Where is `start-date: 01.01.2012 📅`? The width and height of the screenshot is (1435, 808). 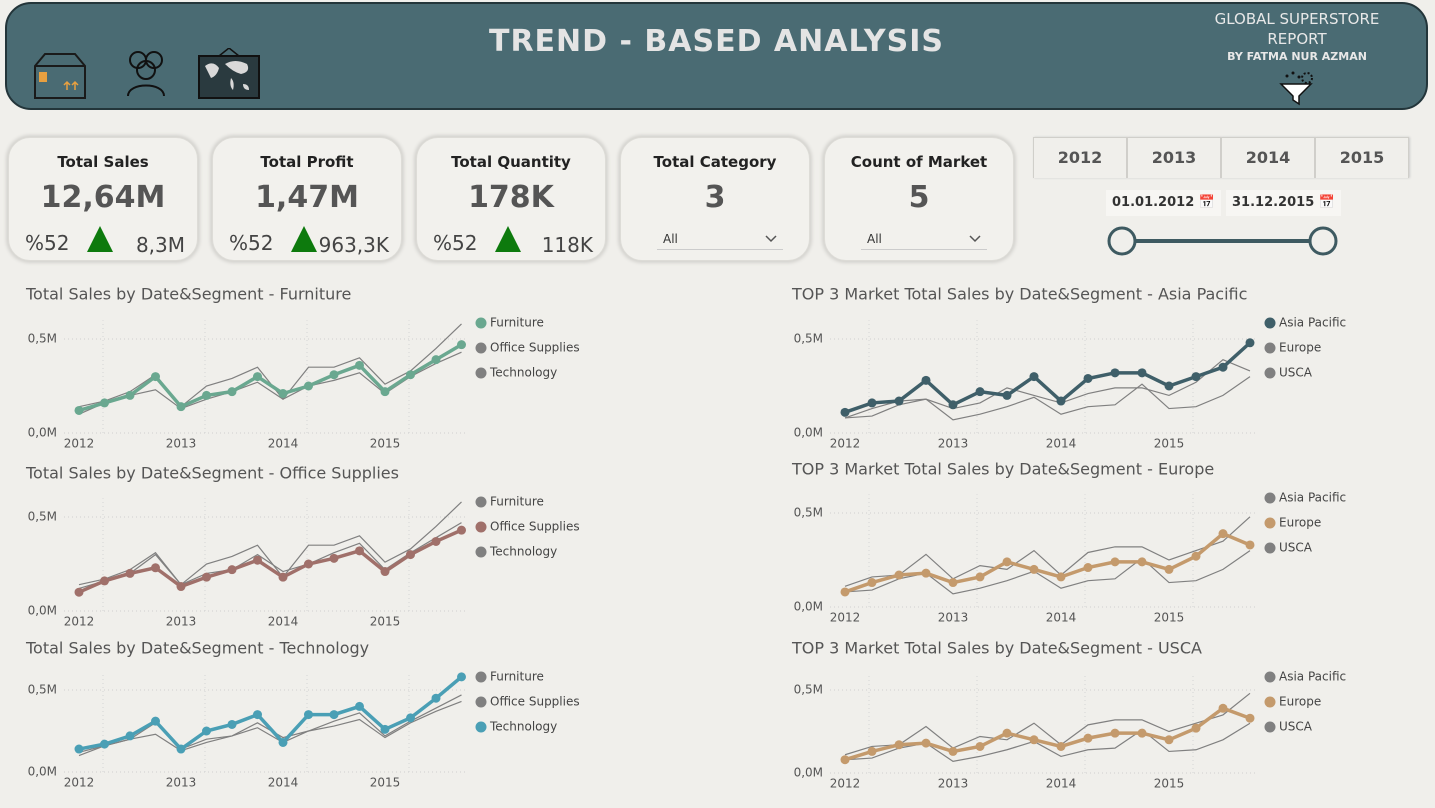 start-date: 01.01.2012 📅 is located at coordinates (1163, 203).